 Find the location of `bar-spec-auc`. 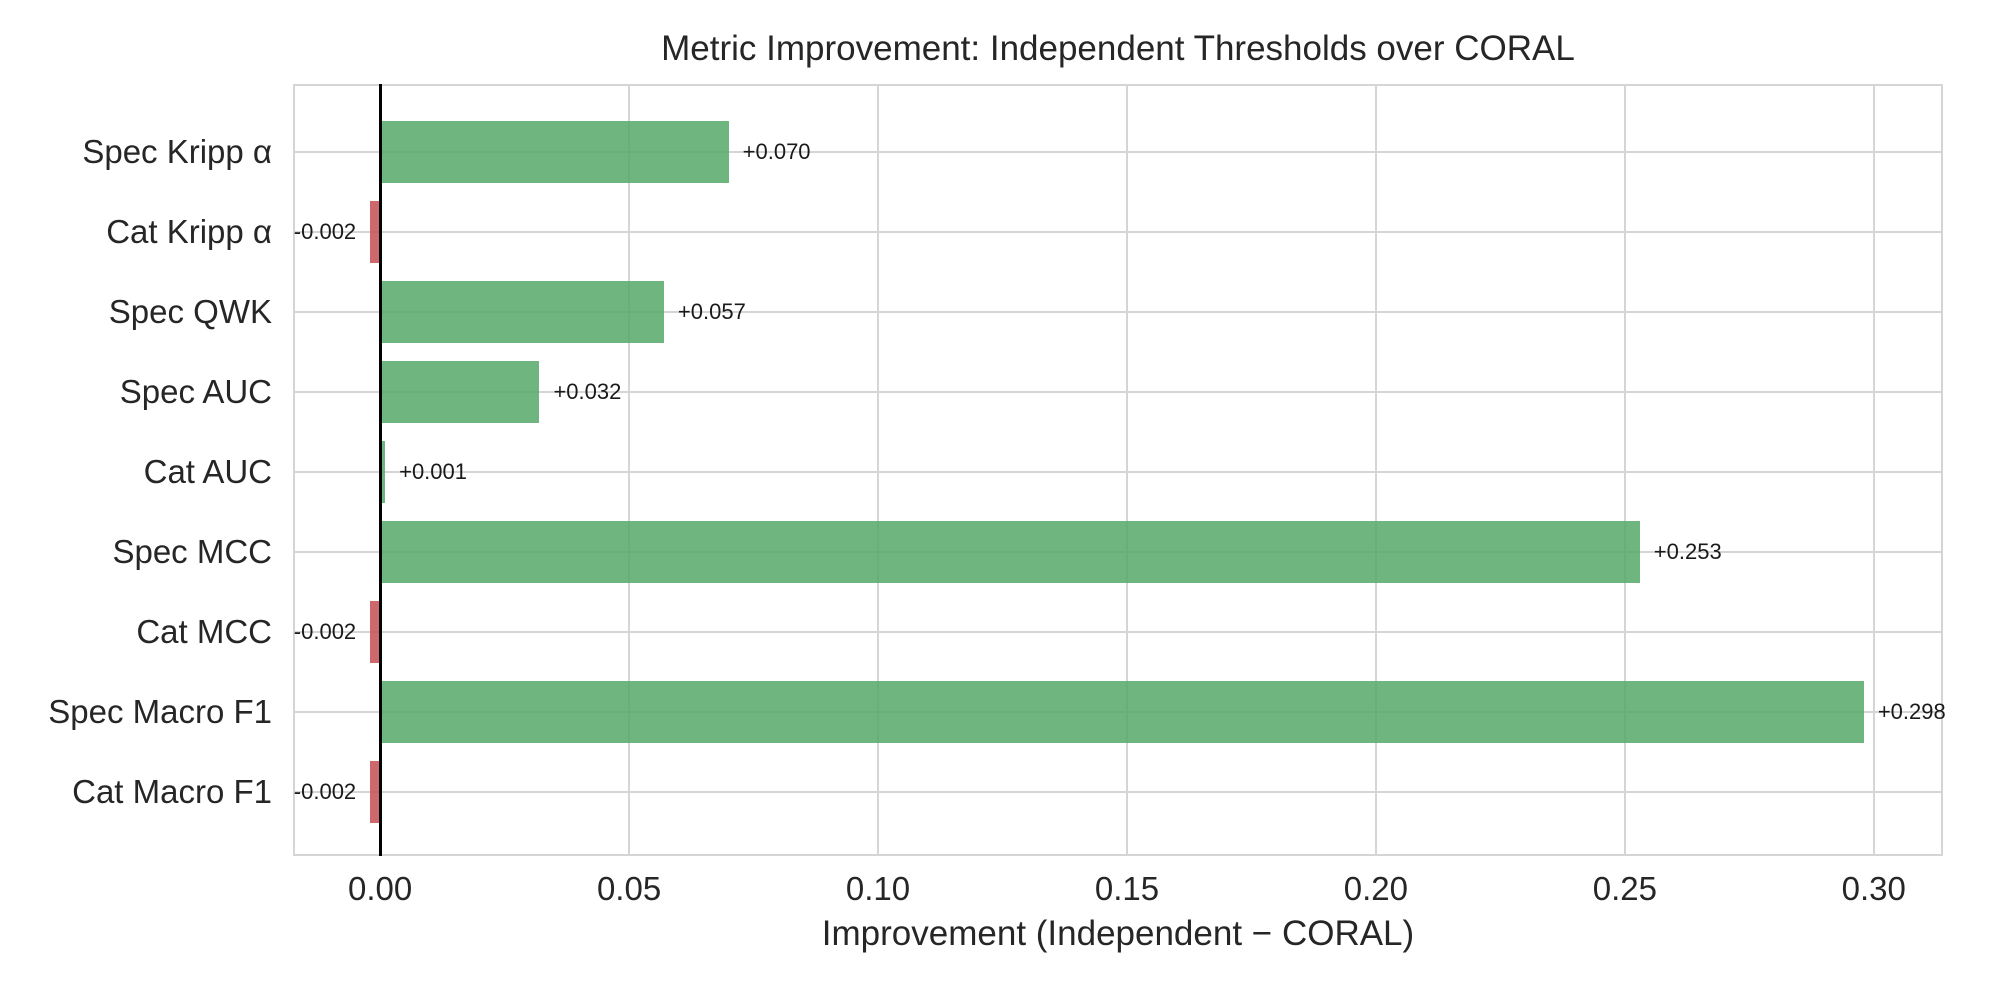

bar-spec-auc is located at coordinates (460, 391).